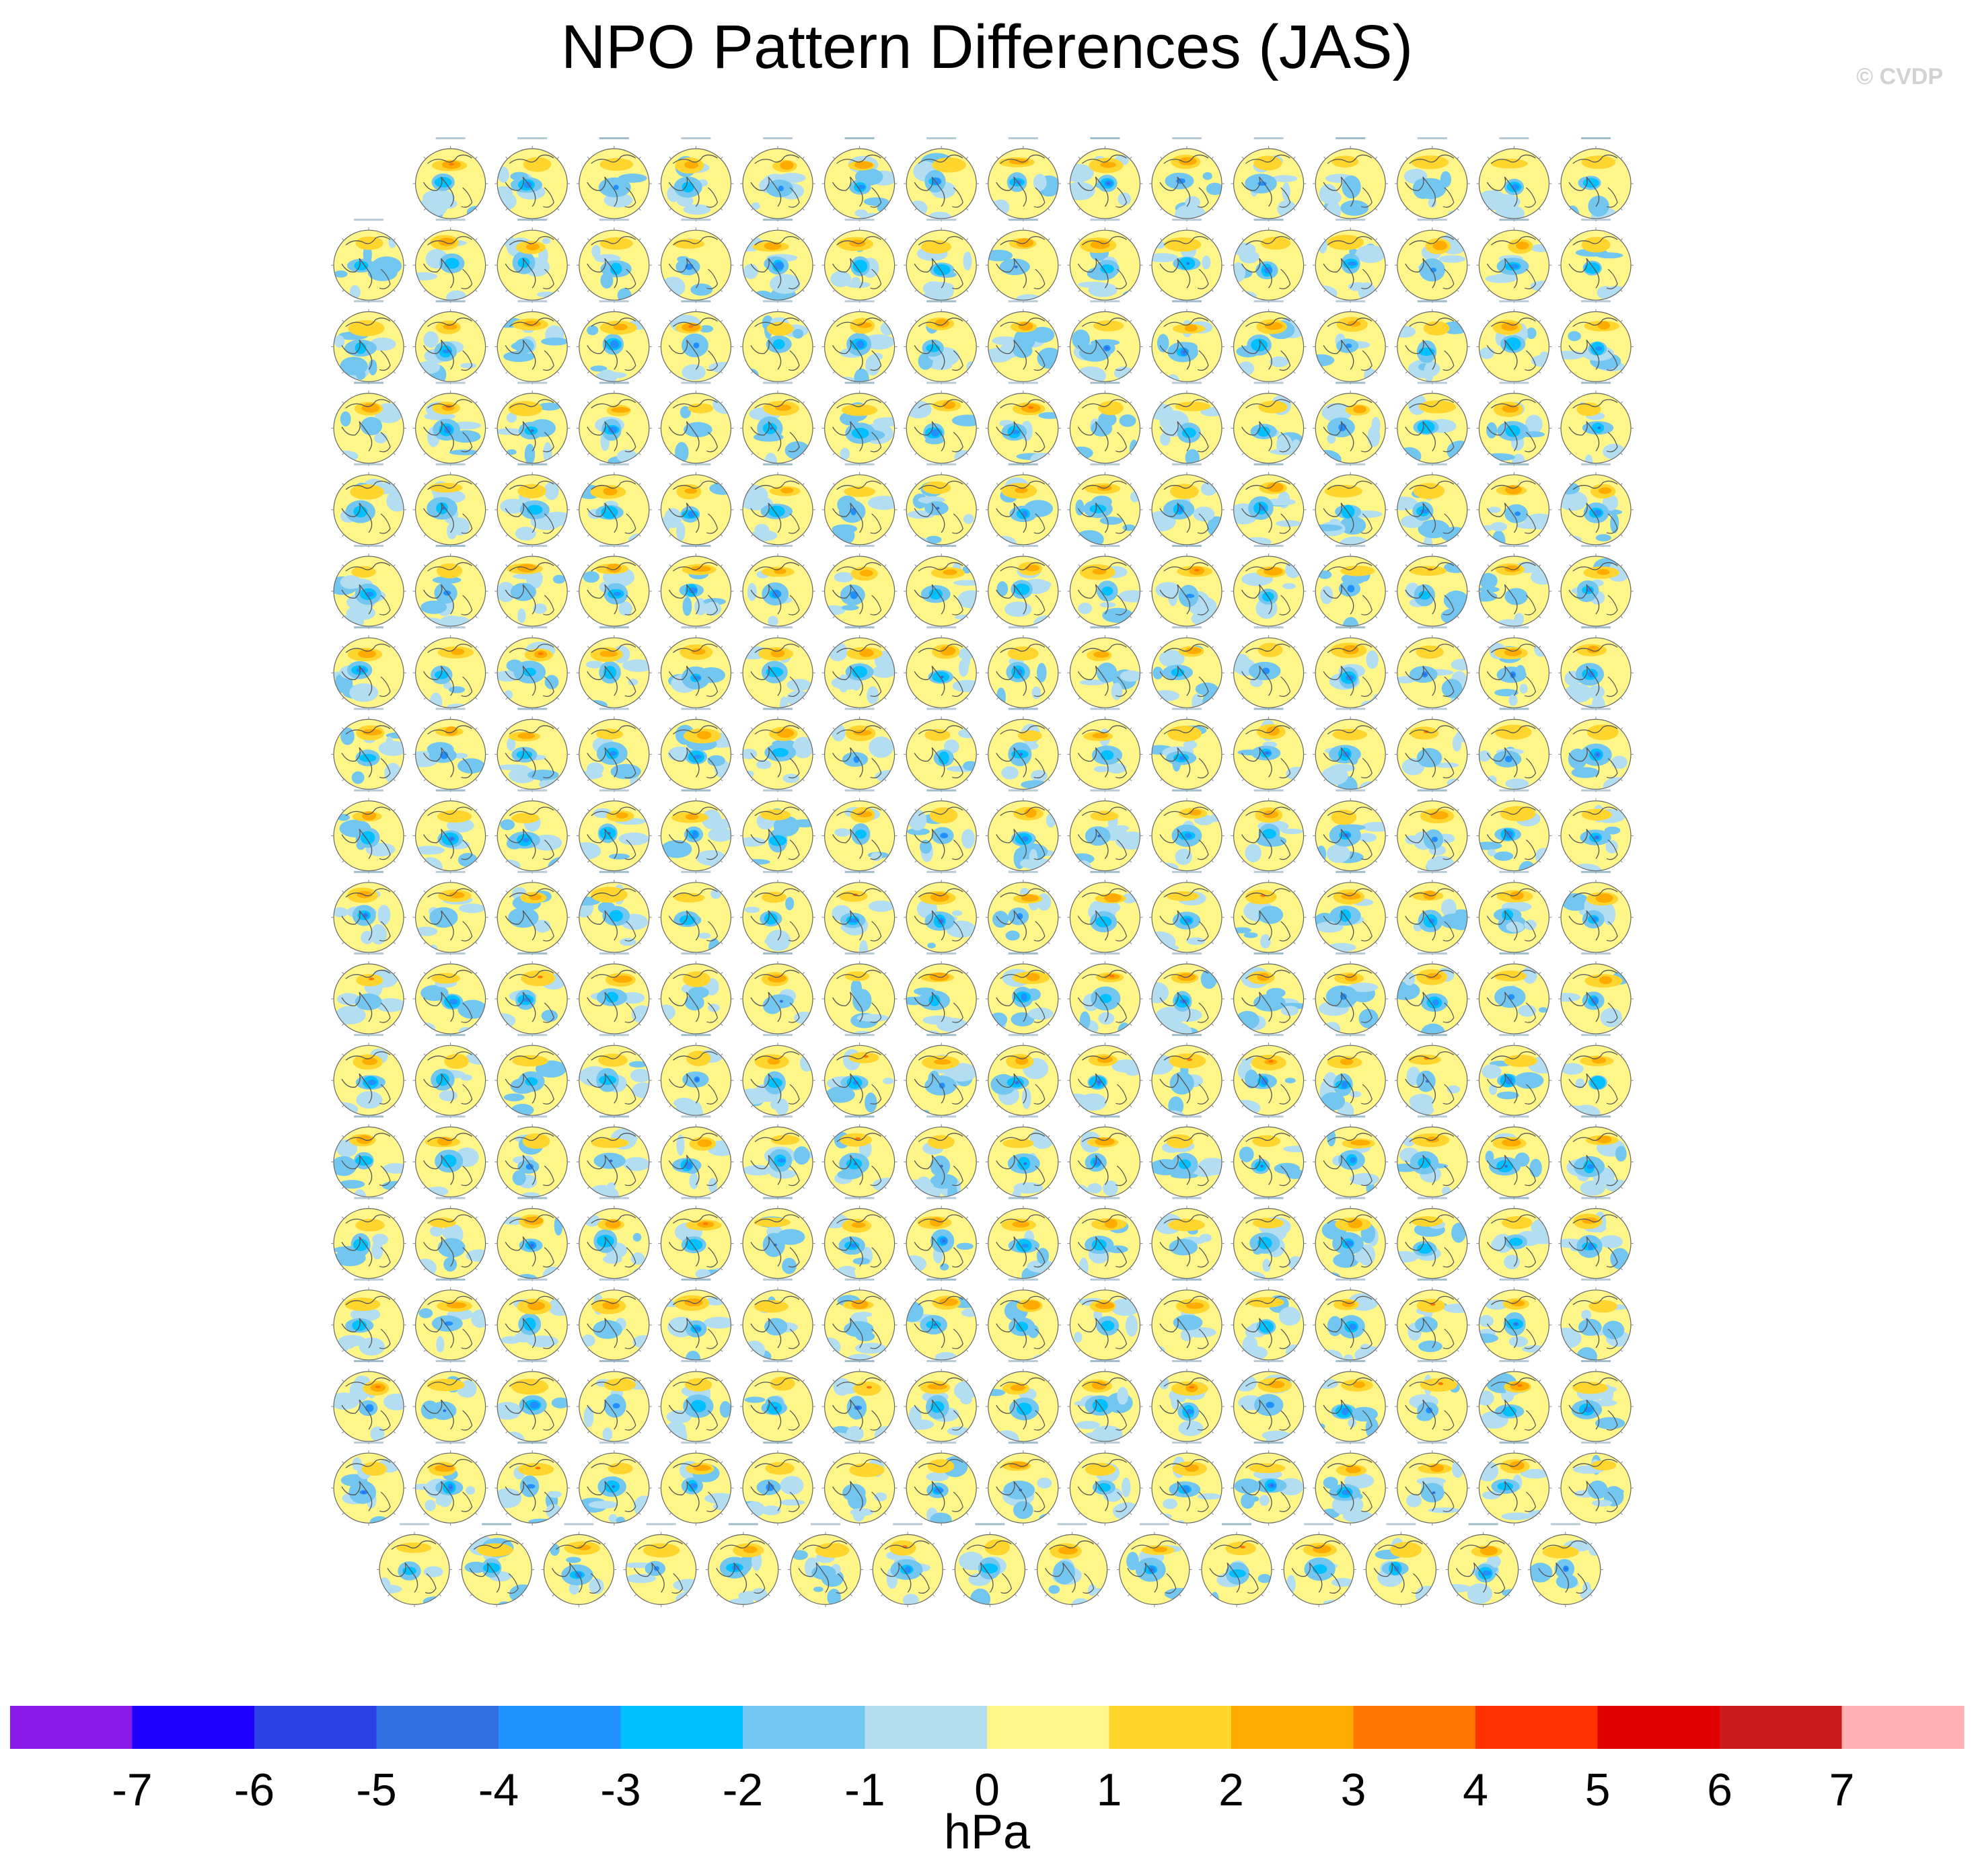  Describe the element at coordinates (1842, 1790) in the screenshot. I see `colorbar-tick-label: 7` at that location.